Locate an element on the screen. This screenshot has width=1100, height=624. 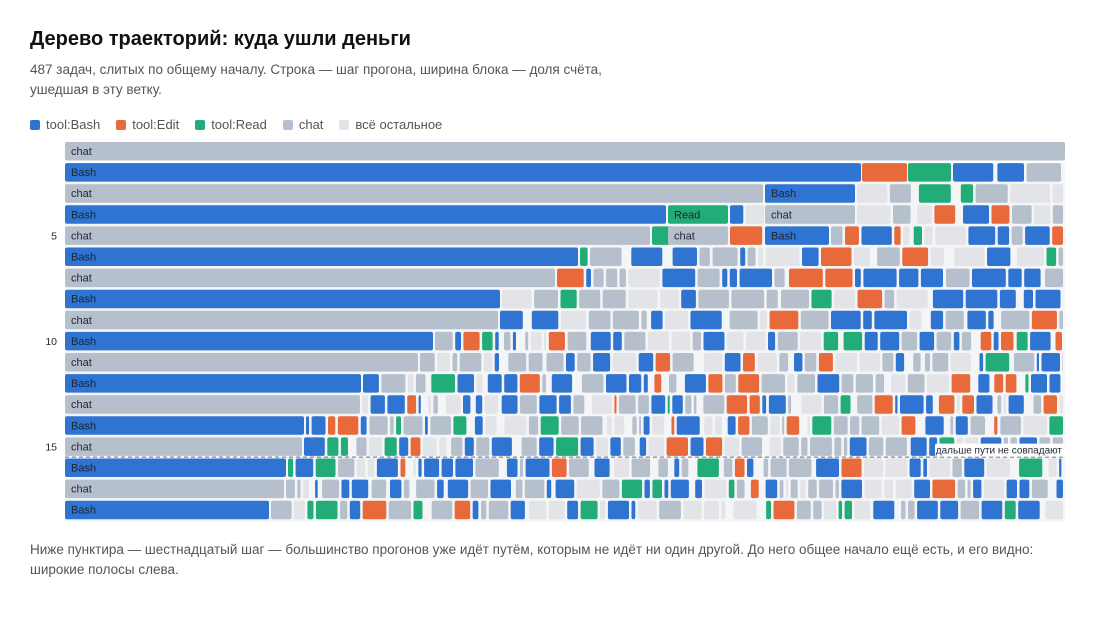
branch-node-read is located at coordinates (698, 214).